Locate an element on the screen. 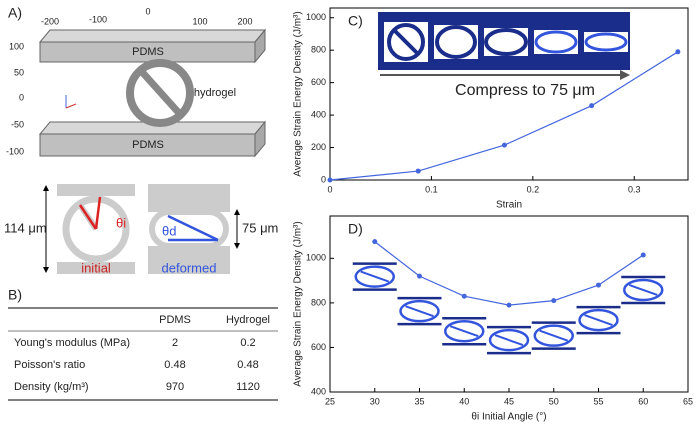 This screenshot has height=426, width=700. dimension-label: 114 μm is located at coordinates (25, 227).